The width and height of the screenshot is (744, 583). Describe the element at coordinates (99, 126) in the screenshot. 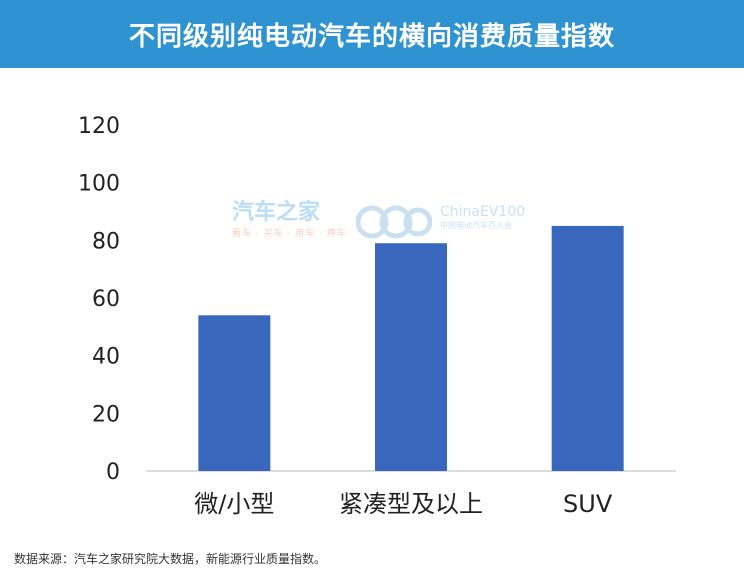

I see `y-tick-label: 120` at that location.